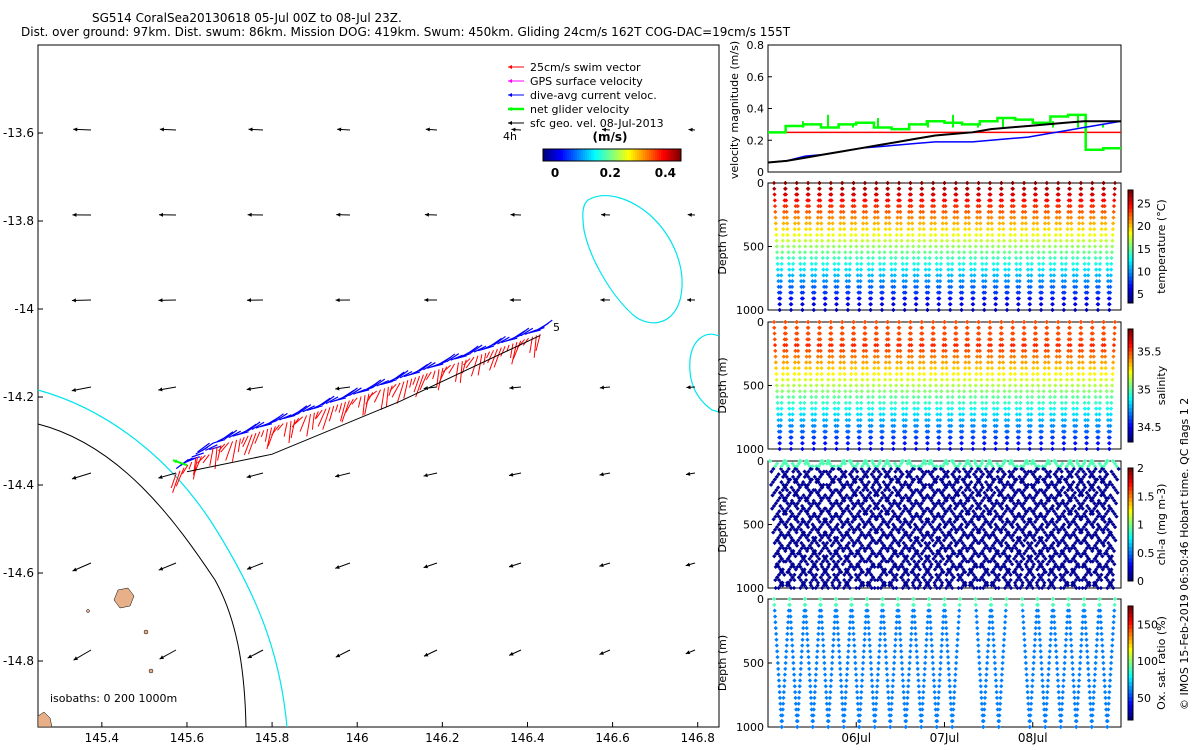 The image size is (1200, 750). I want to click on y-tick-label: -14.4, so click(18, 485).